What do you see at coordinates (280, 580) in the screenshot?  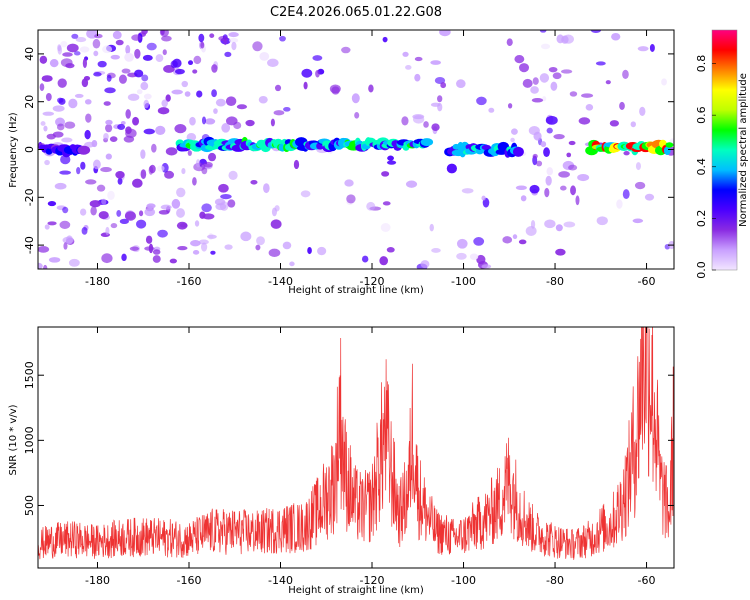 I see `snr-x-tick-label: -140` at bounding box center [280, 580].